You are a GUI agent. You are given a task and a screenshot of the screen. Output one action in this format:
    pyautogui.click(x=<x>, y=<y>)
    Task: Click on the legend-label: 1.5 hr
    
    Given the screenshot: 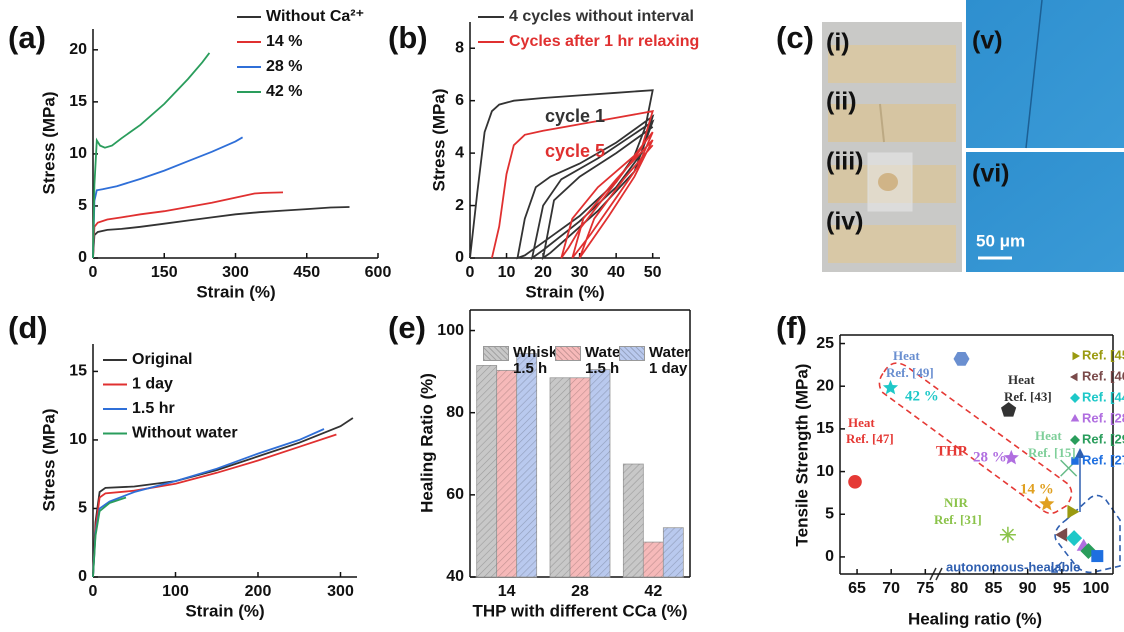 What is the action you would take?
    pyautogui.click(x=153, y=408)
    